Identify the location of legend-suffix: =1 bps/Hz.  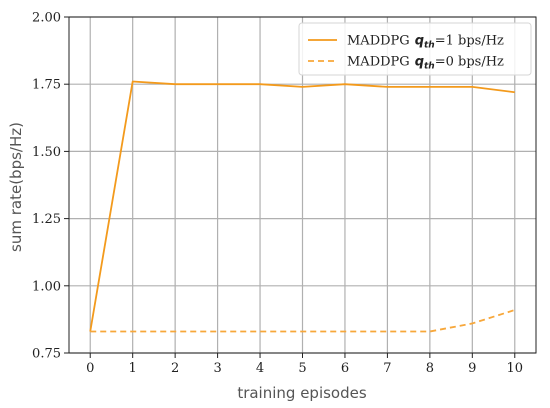
(469, 41).